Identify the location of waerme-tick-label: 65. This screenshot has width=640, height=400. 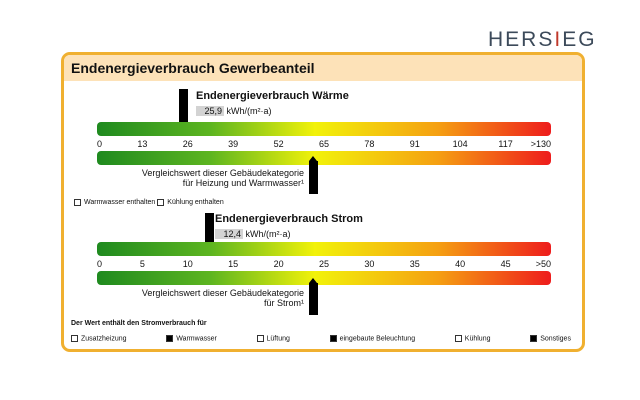
(324, 144).